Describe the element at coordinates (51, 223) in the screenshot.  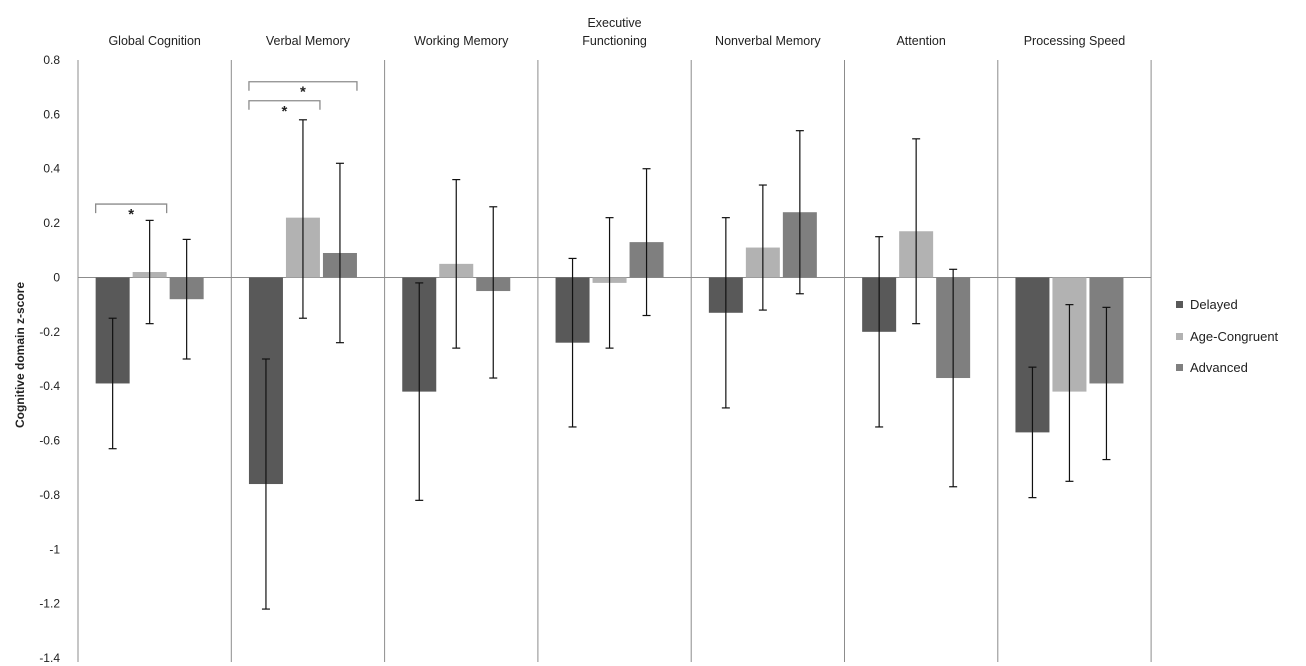
I see `y-tick-label: 0.2` at that location.